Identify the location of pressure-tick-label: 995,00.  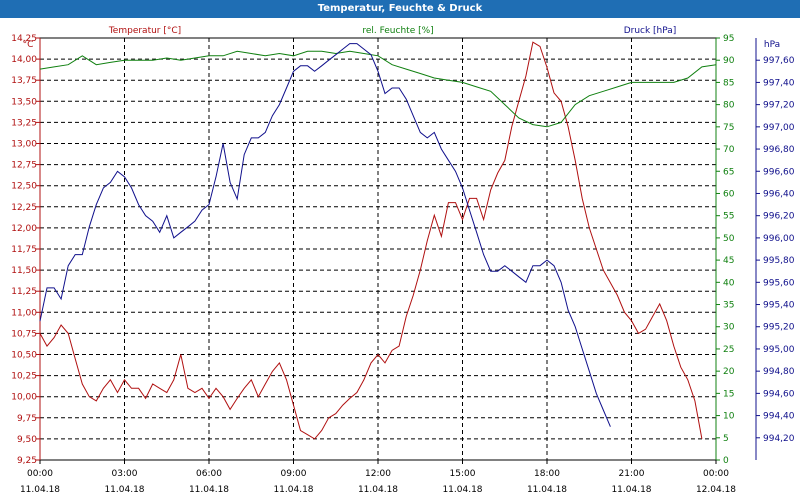
(779, 350).